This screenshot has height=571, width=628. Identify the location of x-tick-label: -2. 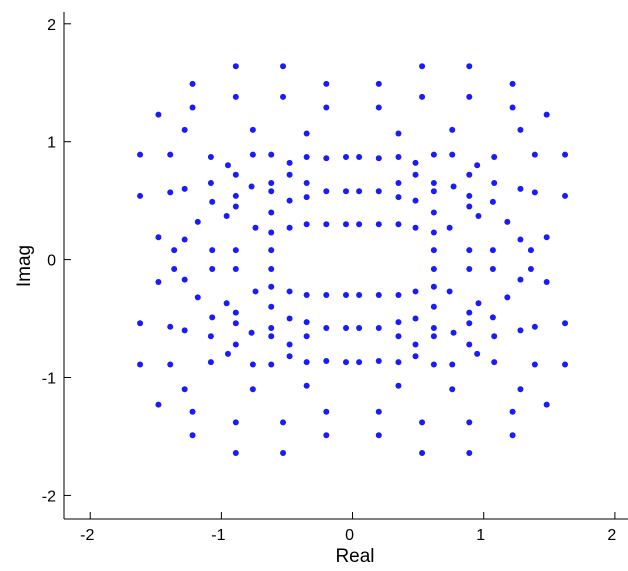
(87, 535).